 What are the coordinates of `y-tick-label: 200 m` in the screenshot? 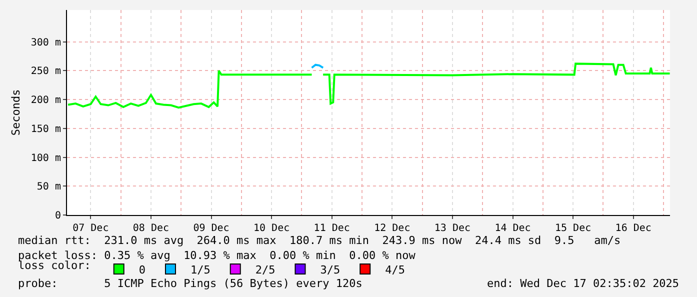 It's located at (45, 100).